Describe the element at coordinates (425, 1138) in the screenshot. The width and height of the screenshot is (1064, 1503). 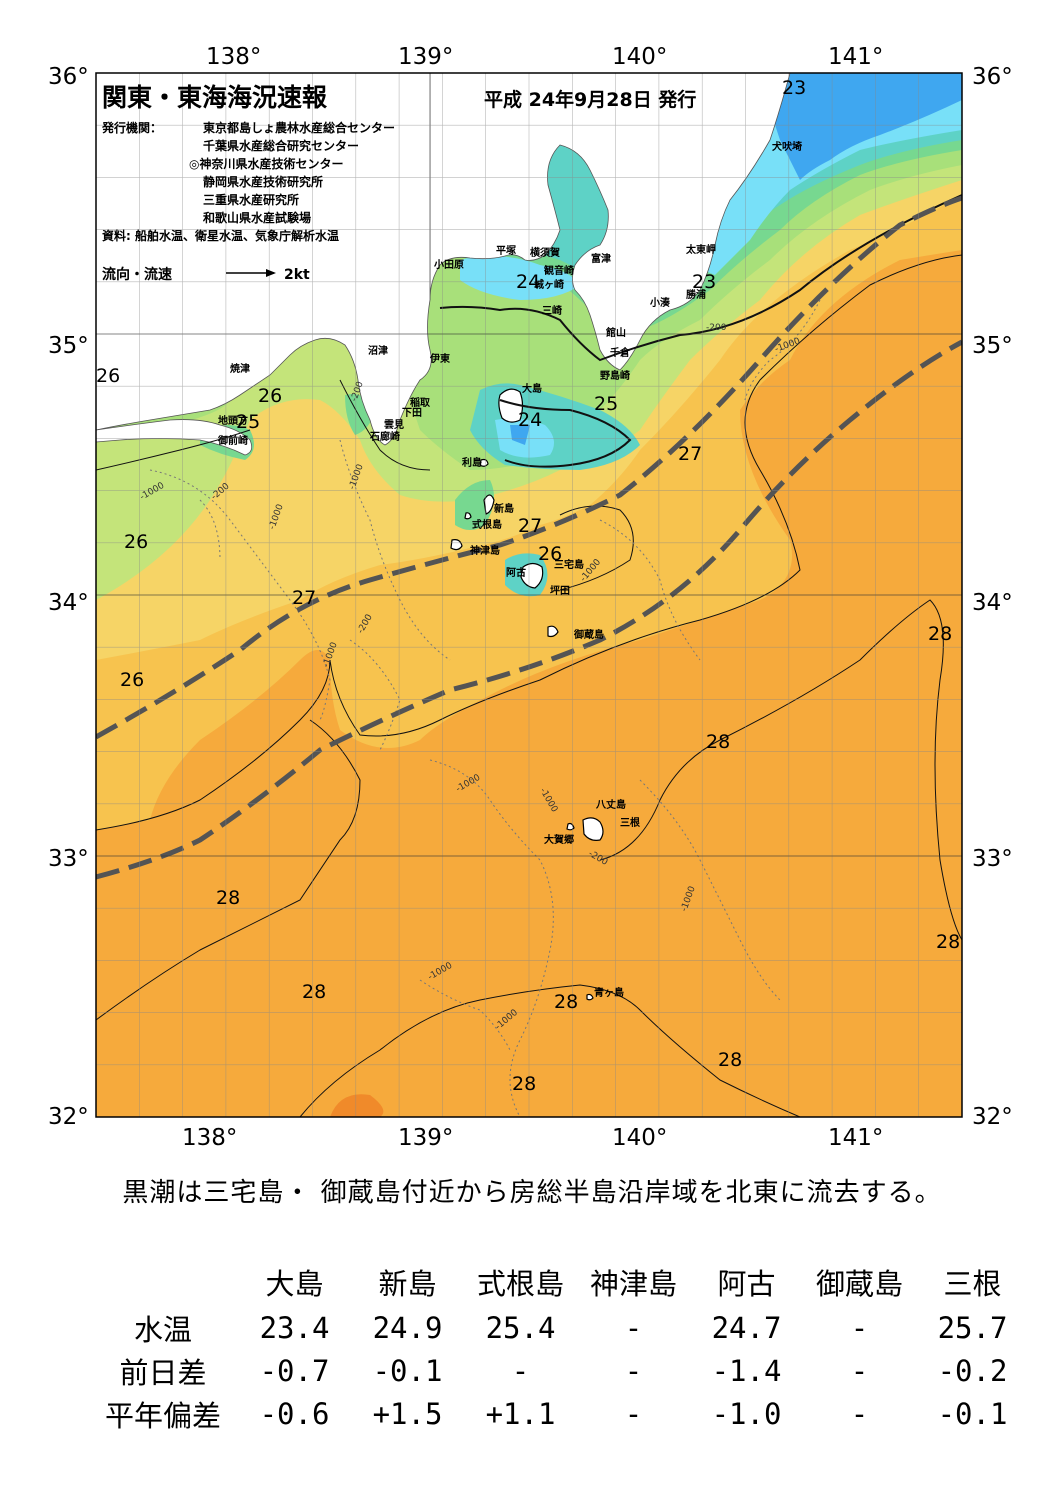
I see `bottom-lon-139: 139°` at that location.